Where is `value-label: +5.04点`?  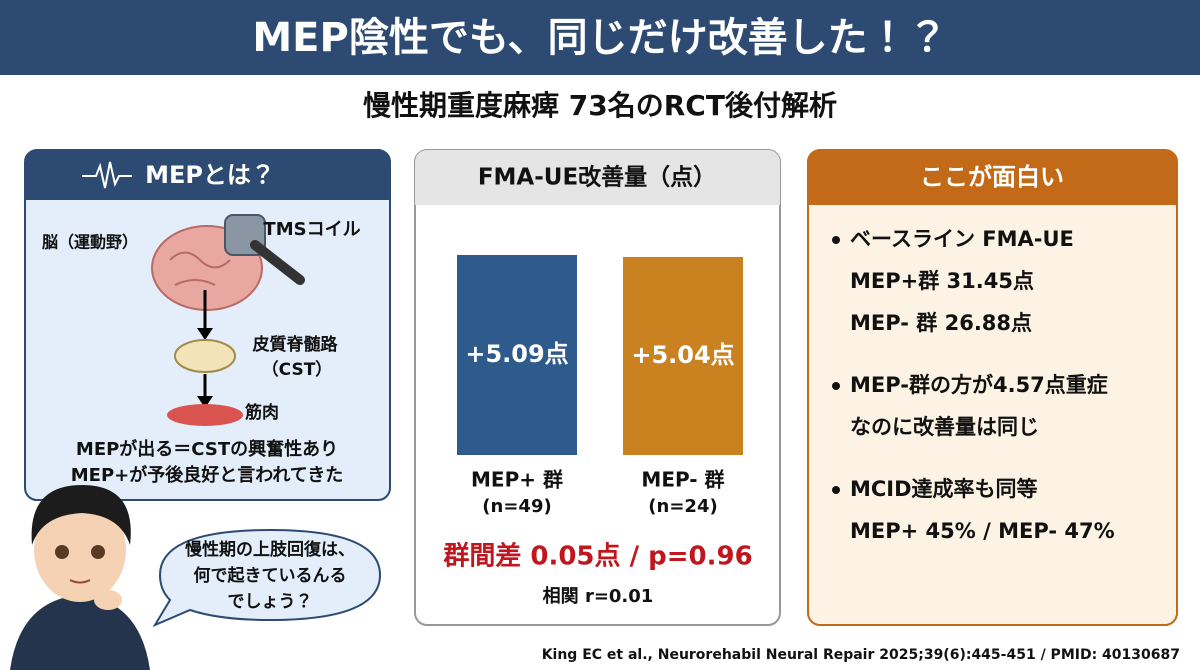 value-label: +5.04点 is located at coordinates (682, 355).